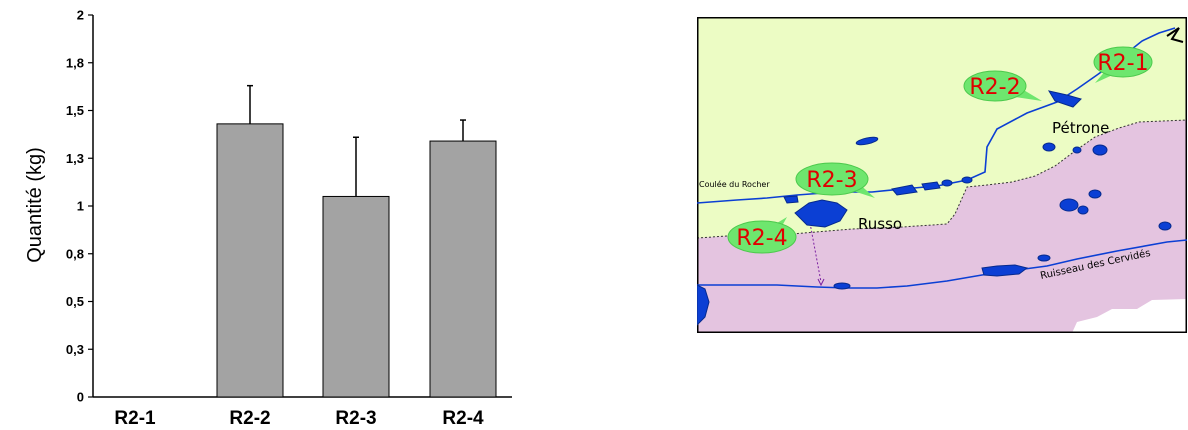 The height and width of the screenshot is (430, 1188). I want to click on bubble-r2-4: R2-4, so click(762, 235).